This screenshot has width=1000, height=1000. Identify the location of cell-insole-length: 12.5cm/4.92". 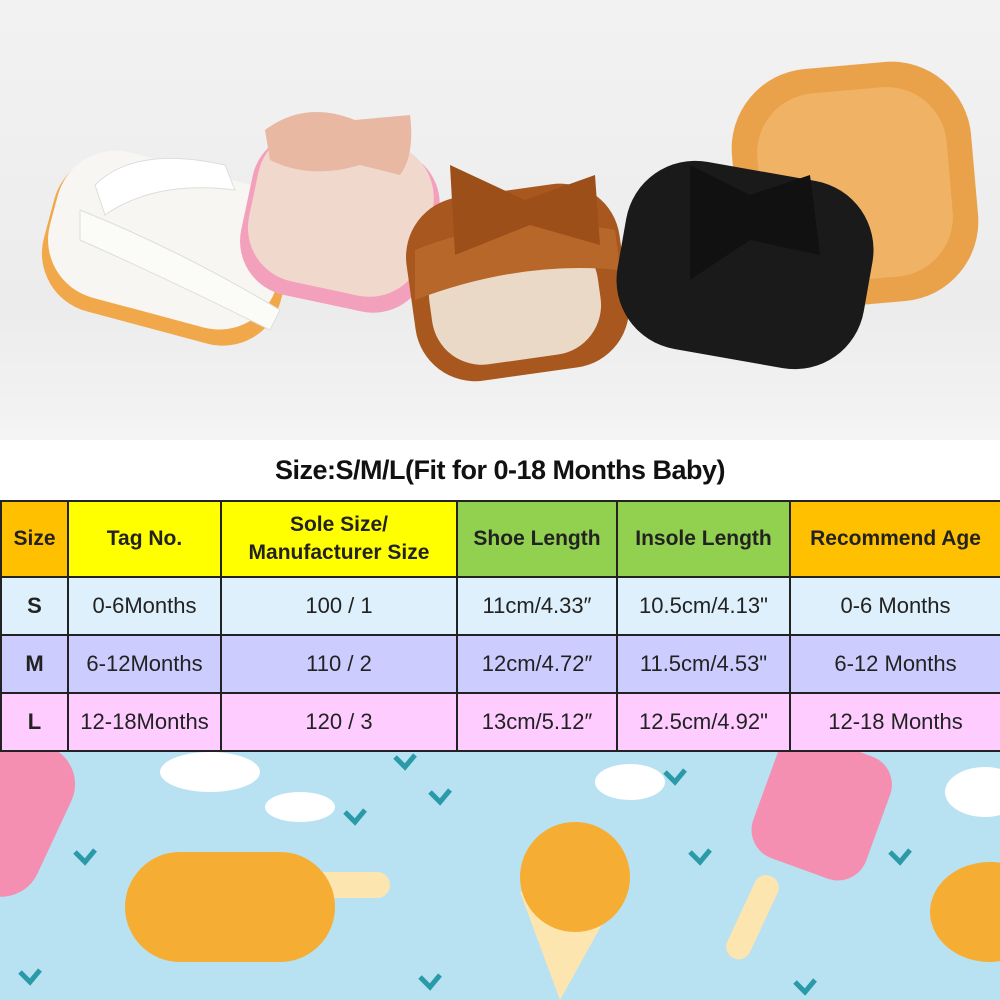
(703, 722).